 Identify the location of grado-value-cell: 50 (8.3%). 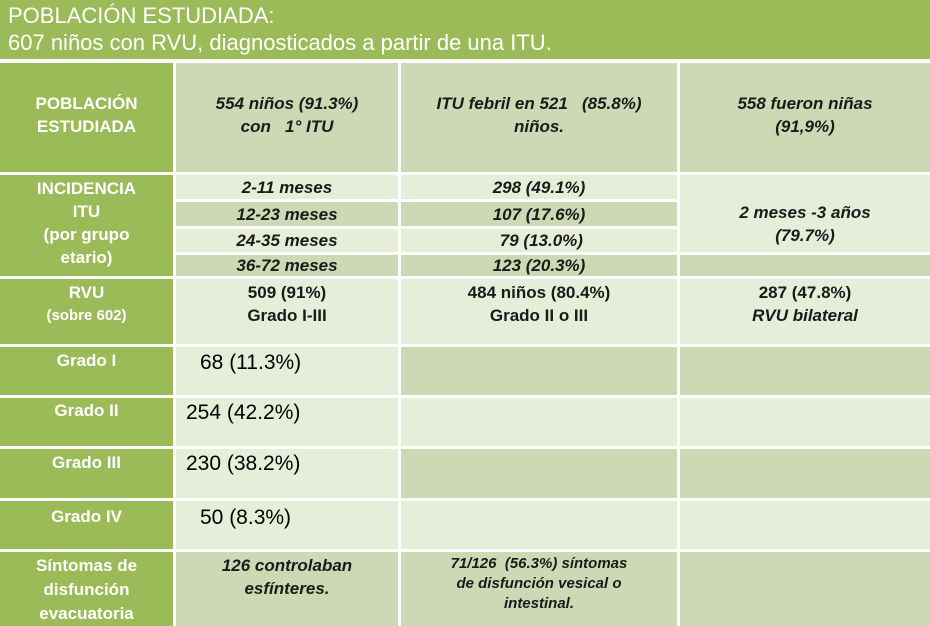
(287, 525).